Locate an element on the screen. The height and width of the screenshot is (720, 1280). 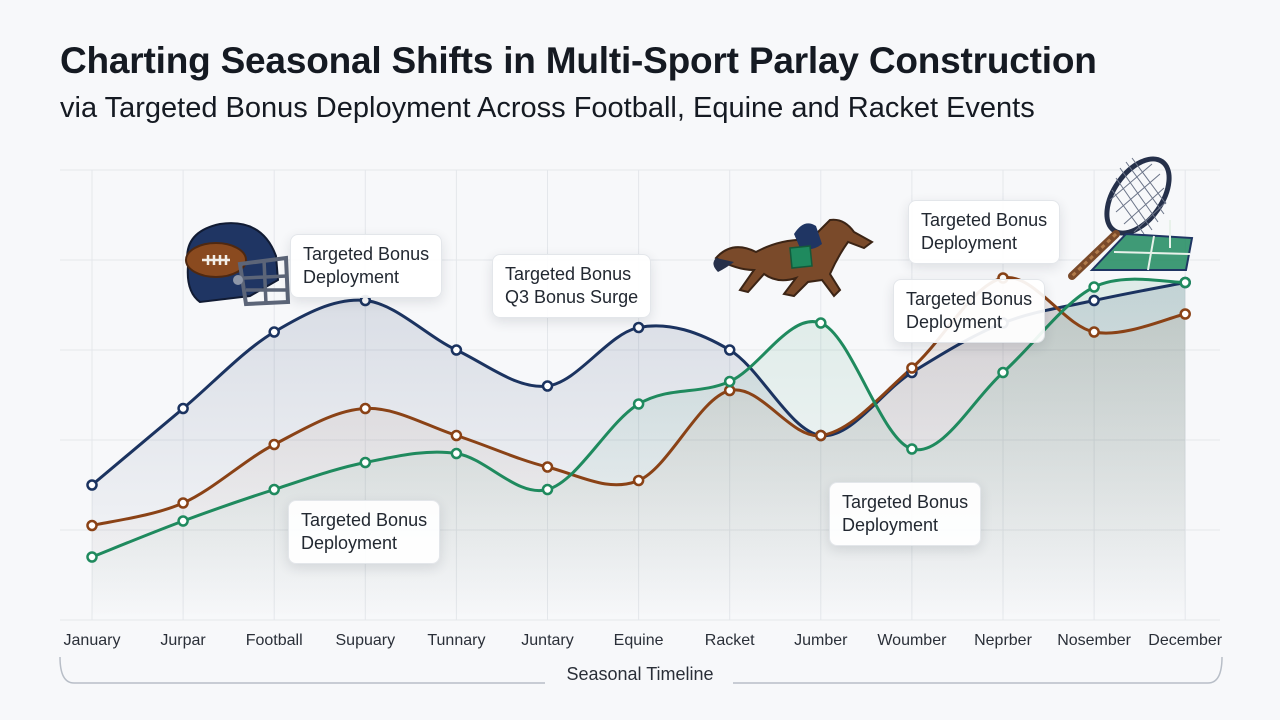
annotation-callout: Targeted Bonus Q3 Bonus Surge is located at coordinates (572, 286).